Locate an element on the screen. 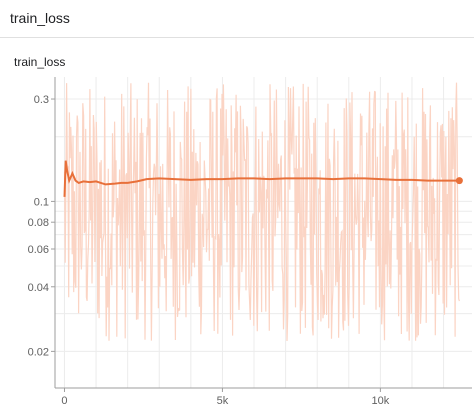  x-tick-label: 5k is located at coordinates (223, 401).